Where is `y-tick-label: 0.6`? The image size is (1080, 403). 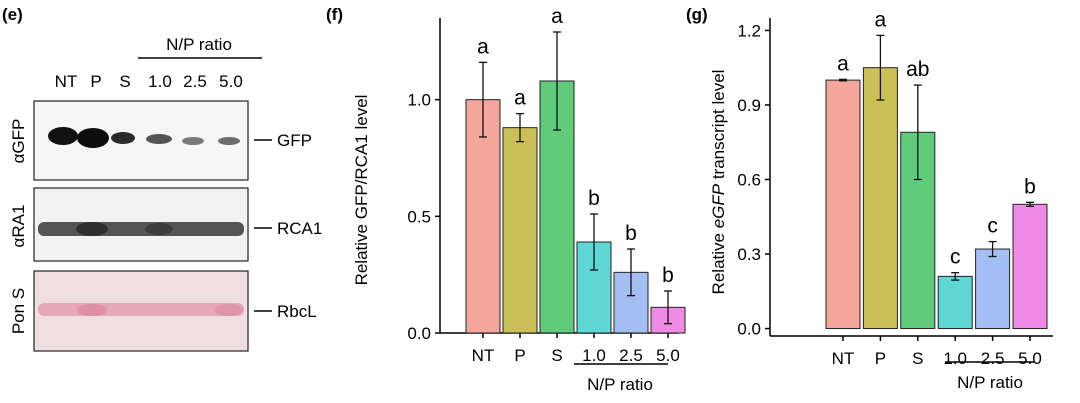 y-tick-label: 0.6 is located at coordinates (749, 179).